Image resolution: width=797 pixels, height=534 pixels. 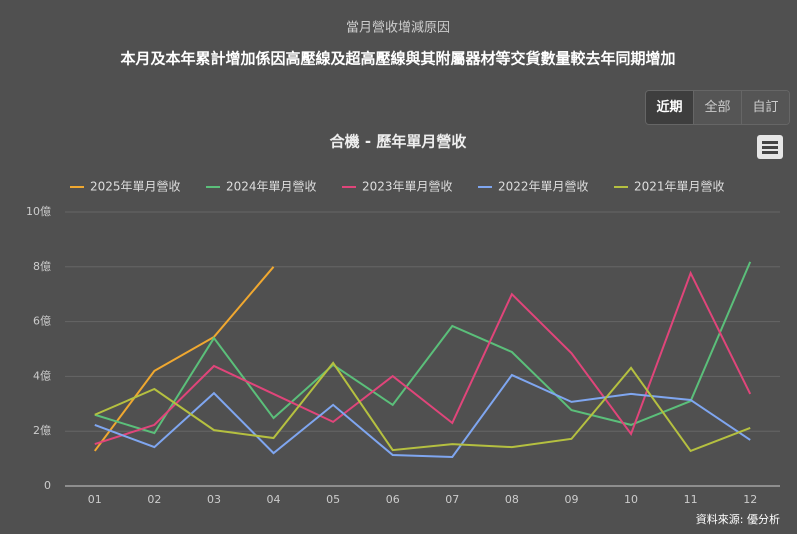 What do you see at coordinates (738, 519) in the screenshot?
I see `source: 資料來源: 優分析` at bounding box center [738, 519].